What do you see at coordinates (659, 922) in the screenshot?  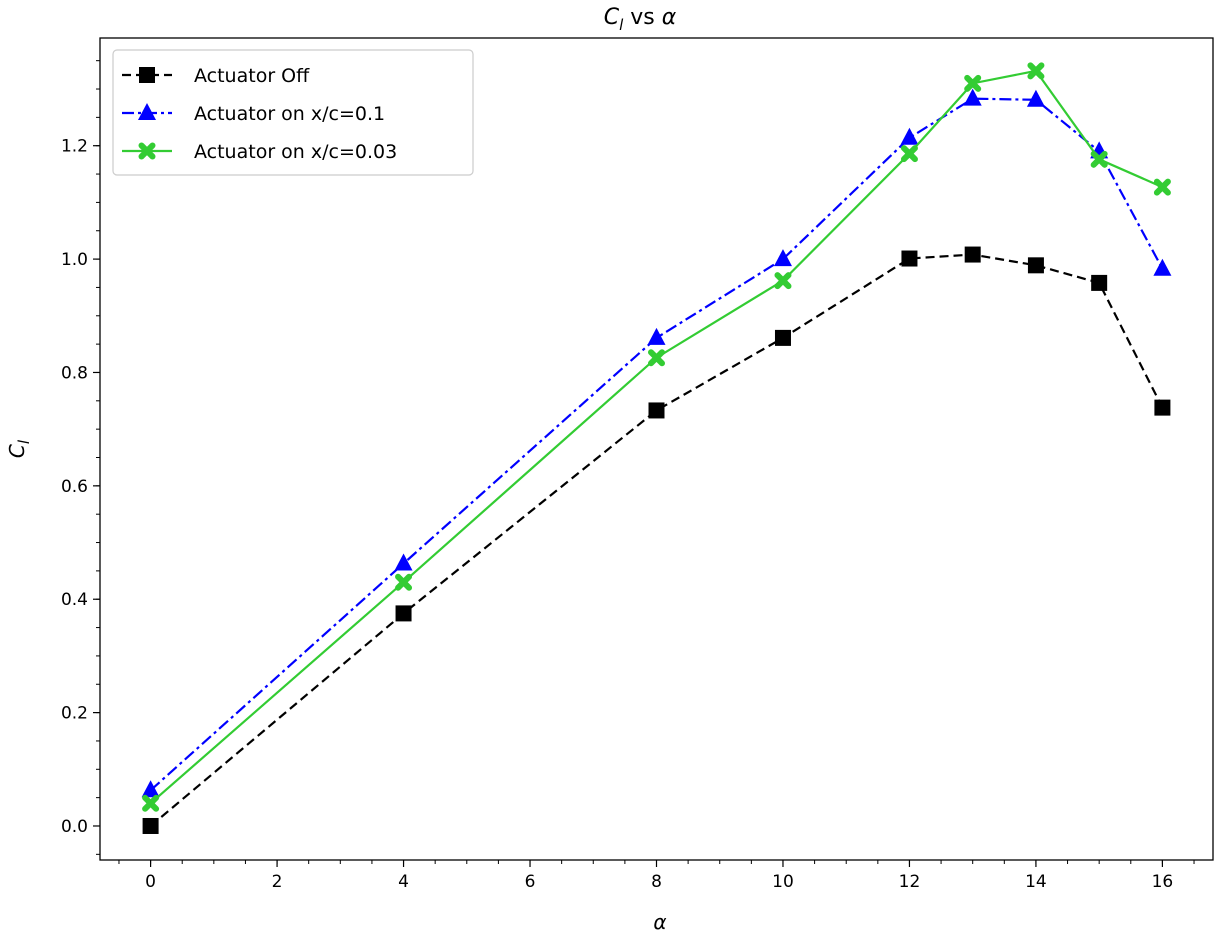 I see `x-axis-label: α` at bounding box center [659, 922].